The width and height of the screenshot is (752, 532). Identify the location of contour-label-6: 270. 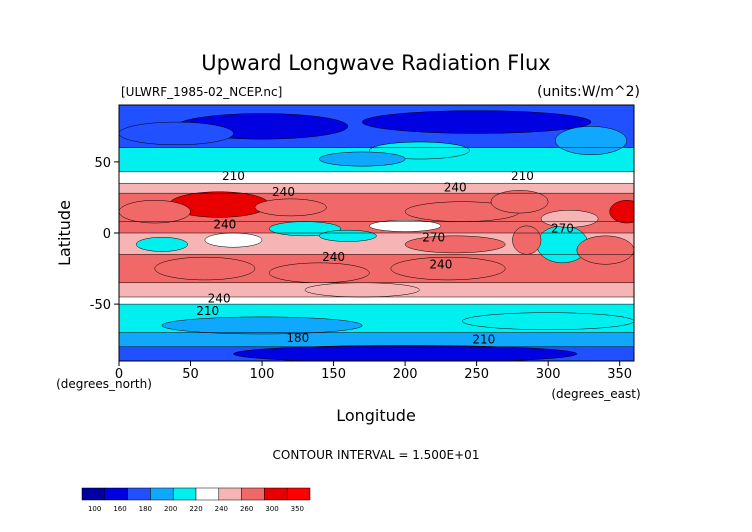
(562, 229).